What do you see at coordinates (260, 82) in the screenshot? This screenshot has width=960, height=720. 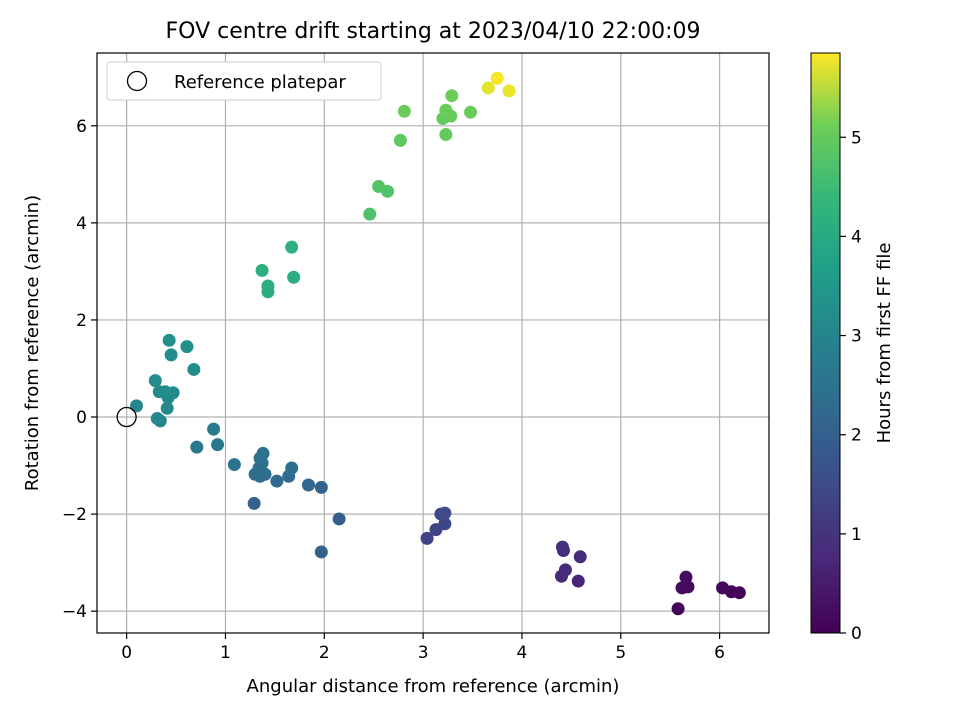 I see `legend-entry: Reference platepar` at bounding box center [260, 82].